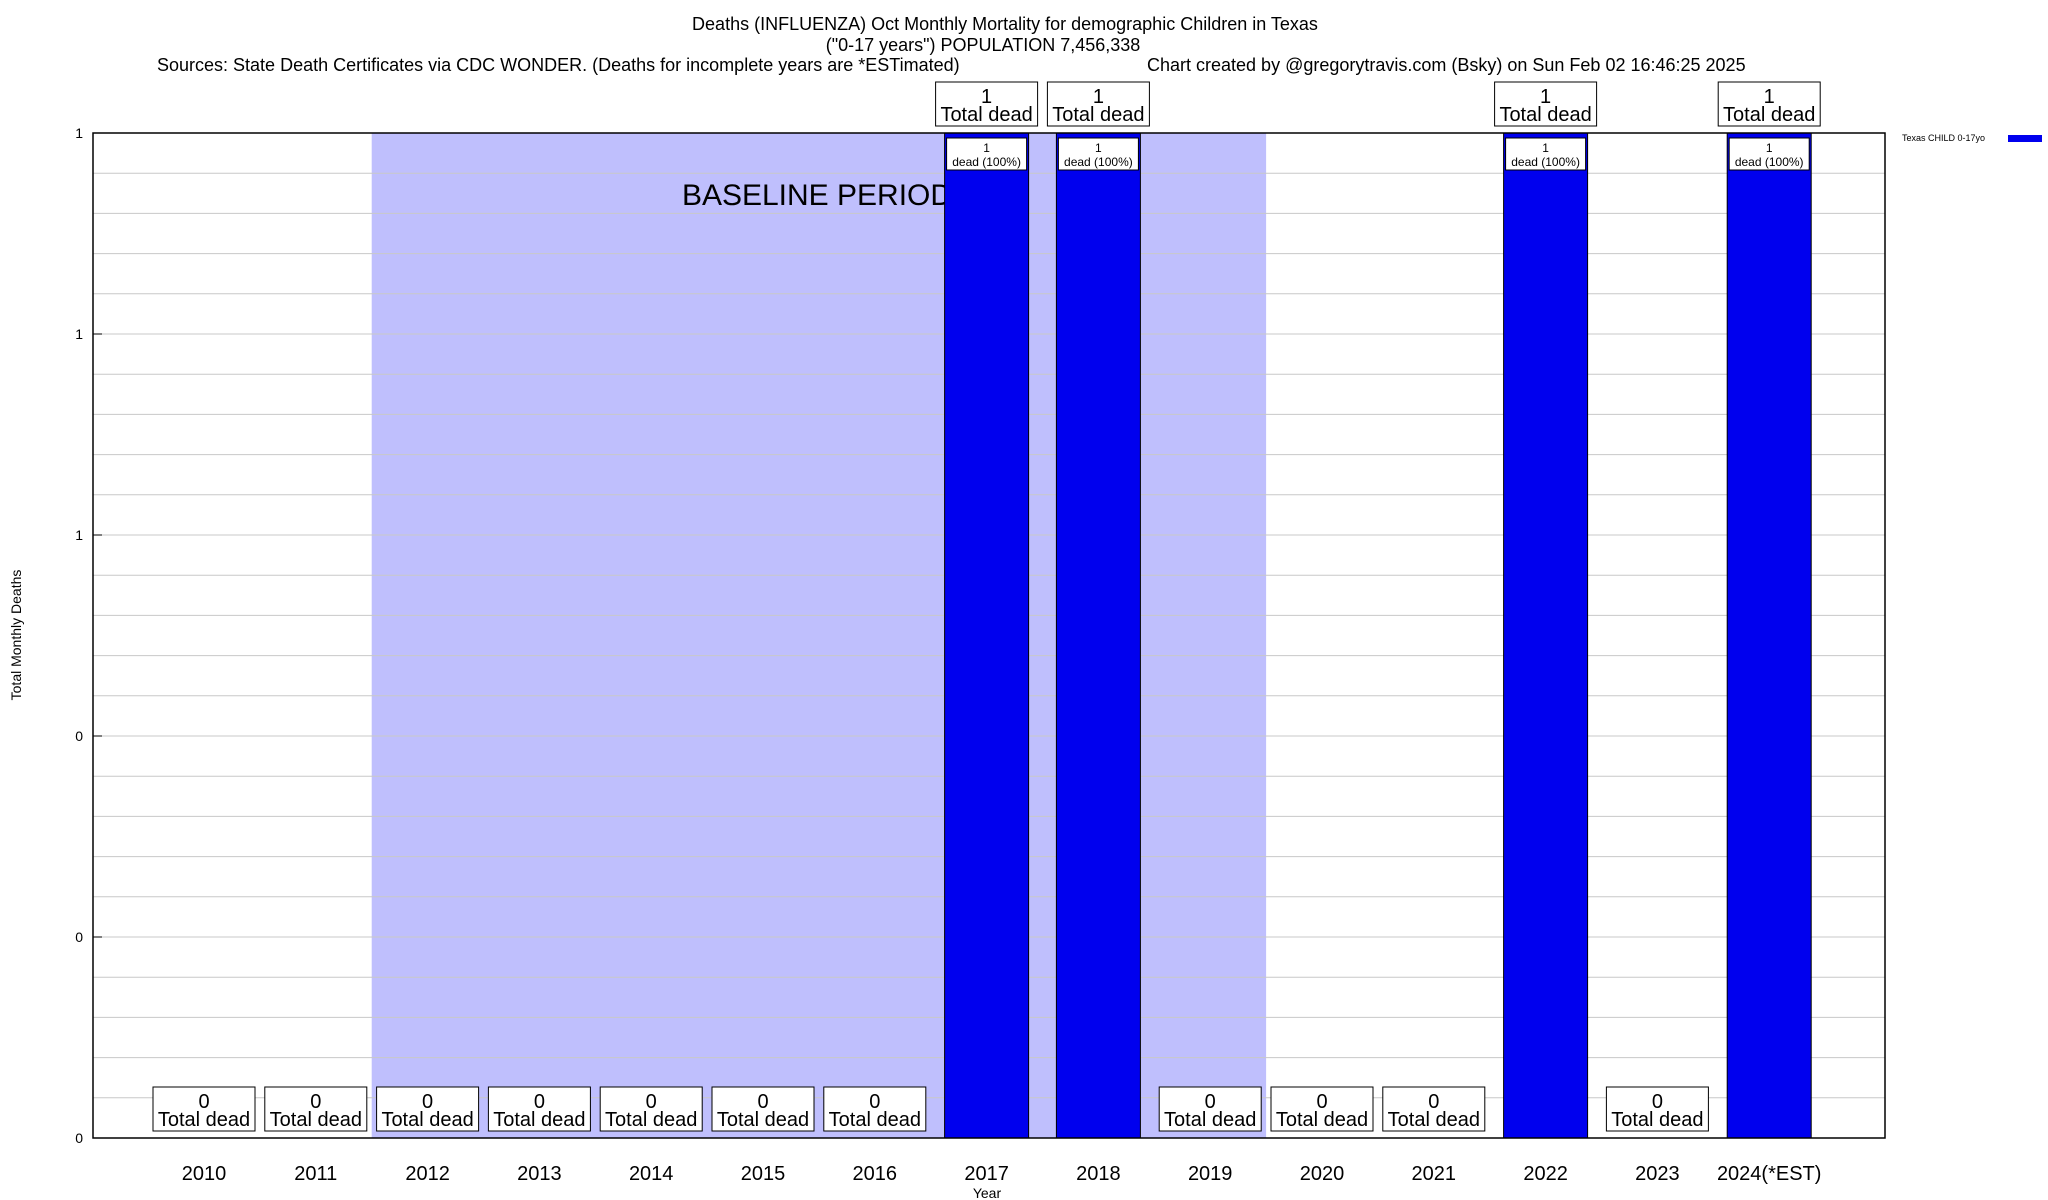 This screenshot has height=1200, width=2048. What do you see at coordinates (16, 635) in the screenshot?
I see `y-axis-label: Total Monthly Deaths` at bounding box center [16, 635].